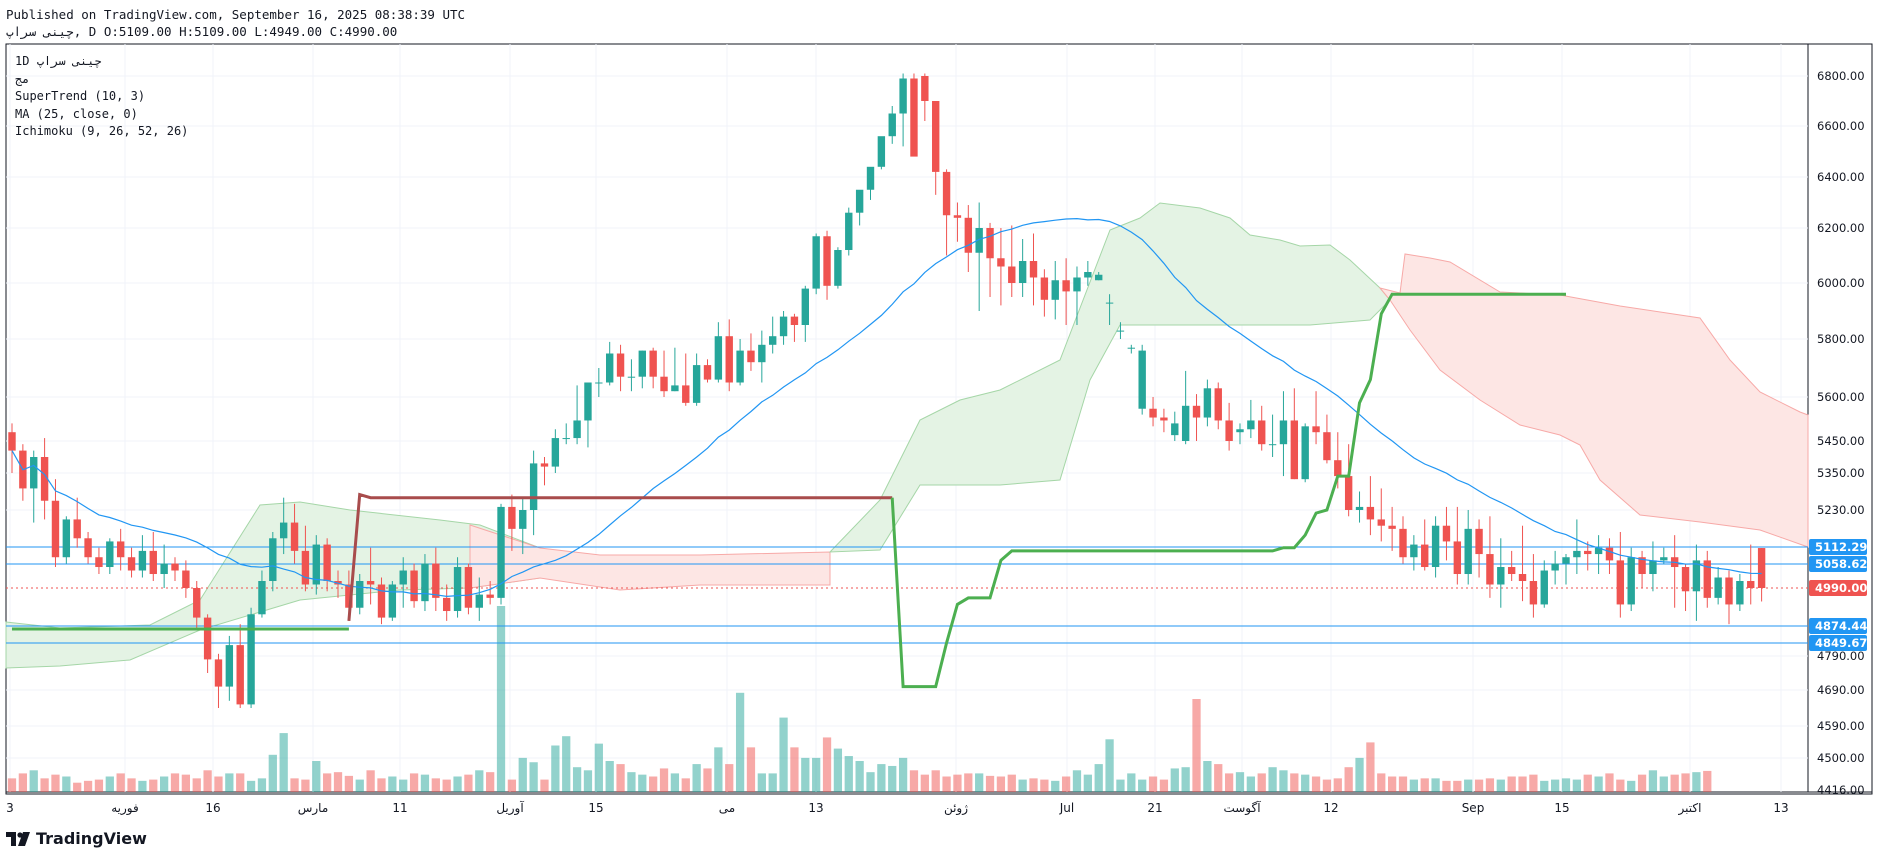  What do you see at coordinates (58, 61) in the screenshot?
I see `legend-symbol: 1D چینی سراپ` at bounding box center [58, 61].